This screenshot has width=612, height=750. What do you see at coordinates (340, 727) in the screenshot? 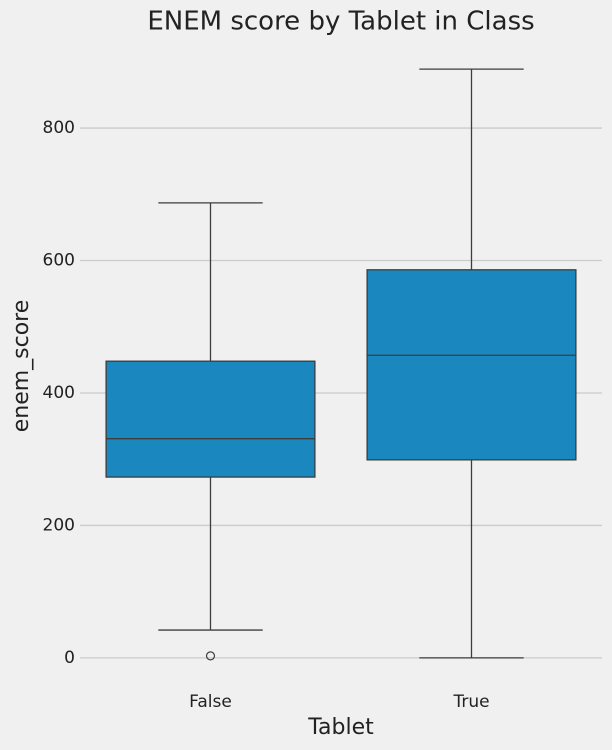
I see `x-axis-label: Tablet` at bounding box center [340, 727].